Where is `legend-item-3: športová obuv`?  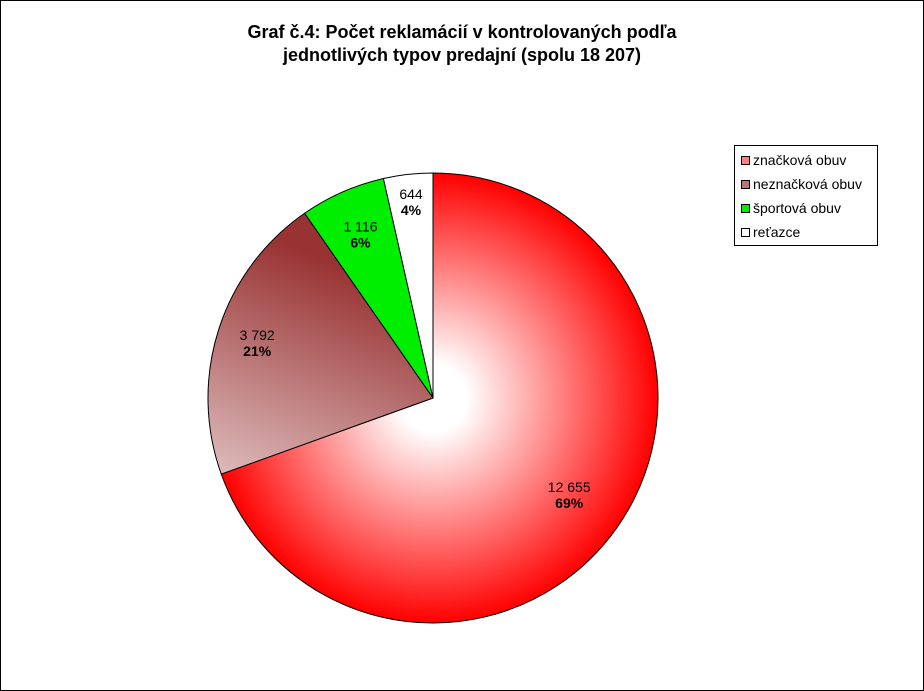 legend-item-3: športová obuv is located at coordinates (791, 208).